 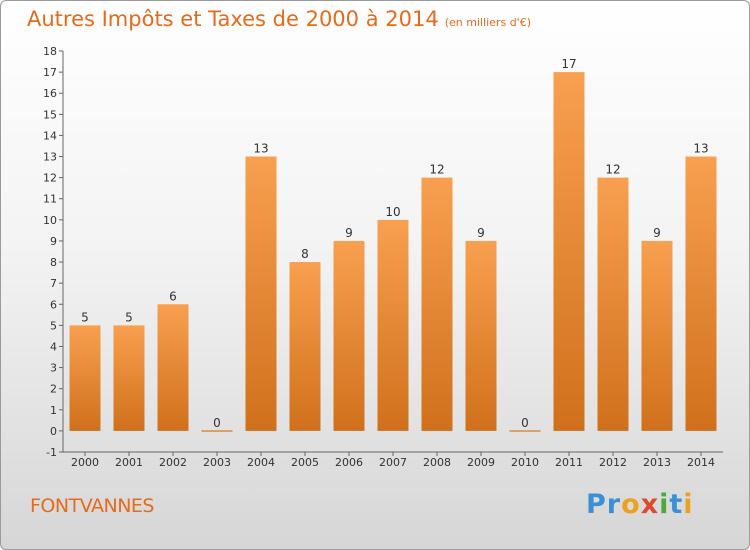 What do you see at coordinates (596, 504) in the screenshot?
I see `logo-letter: P` at bounding box center [596, 504].